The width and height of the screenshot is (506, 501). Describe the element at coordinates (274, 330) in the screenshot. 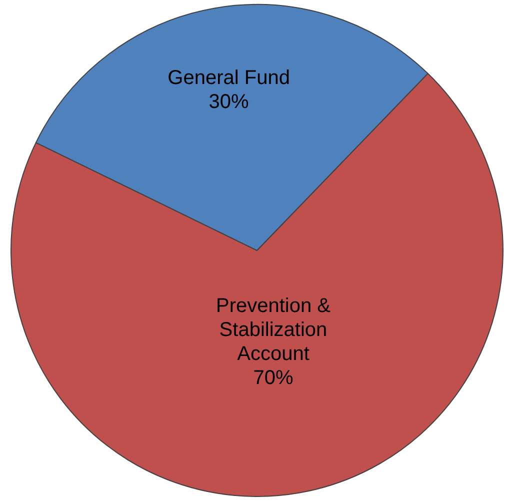

I see `slice-label: Prevention & Stabilization Account` at that location.